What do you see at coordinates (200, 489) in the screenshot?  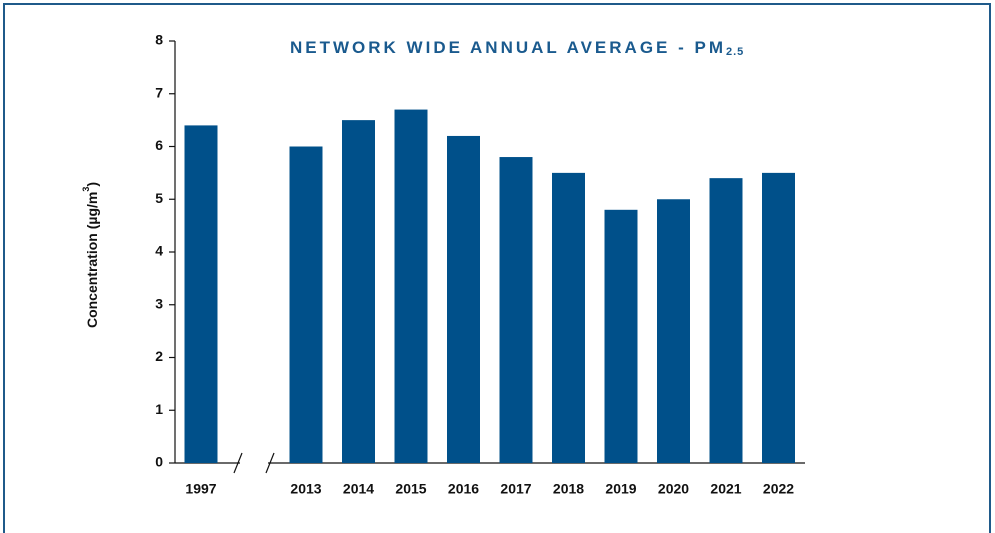 I see `x-tick-label: 1997` at bounding box center [200, 489].